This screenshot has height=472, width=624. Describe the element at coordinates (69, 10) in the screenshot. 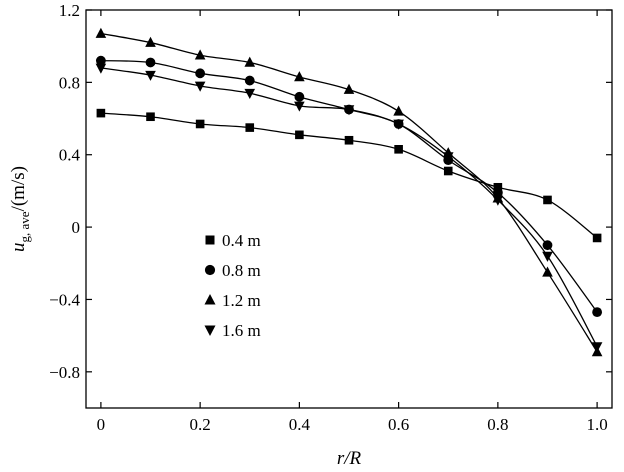

I see `y-tick-label: 1.2` at that location.